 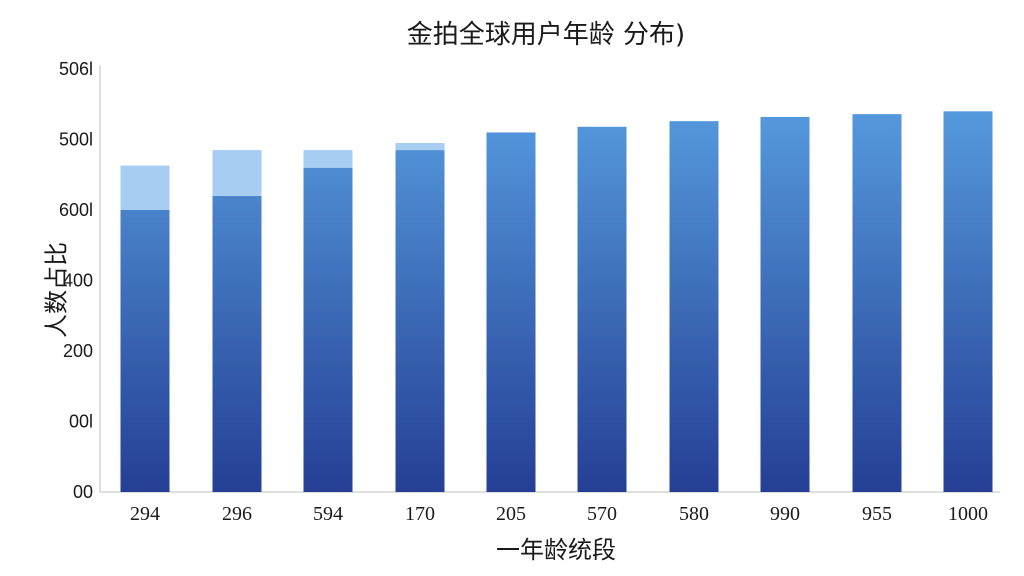 What do you see at coordinates (83, 492) in the screenshot?
I see `y-tick-label: 00` at bounding box center [83, 492].